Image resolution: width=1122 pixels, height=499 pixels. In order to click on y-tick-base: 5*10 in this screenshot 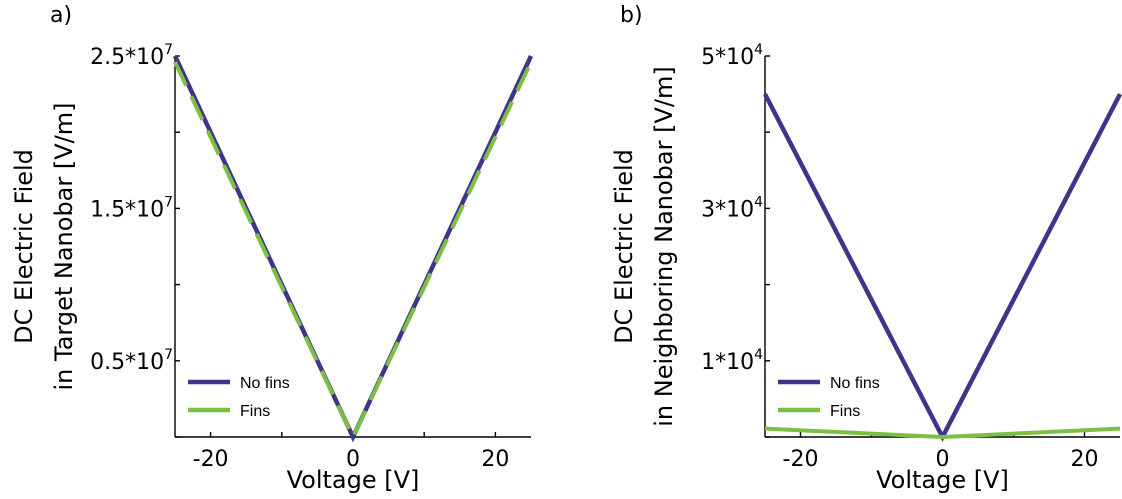, I will do `click(727, 57)`.